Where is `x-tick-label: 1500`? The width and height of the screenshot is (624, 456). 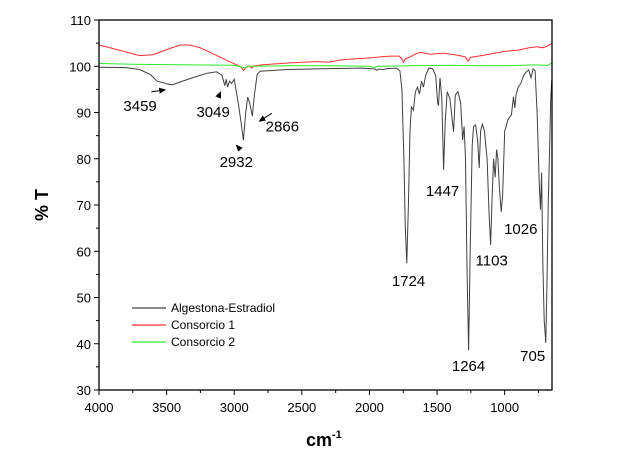
x-tick-label: 1500 is located at coordinates (437, 407).